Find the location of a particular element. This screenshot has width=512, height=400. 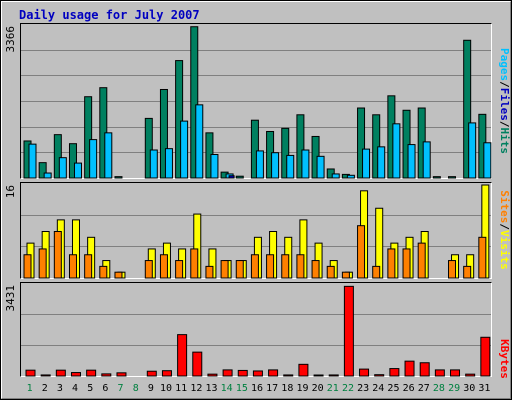

legend-hits-files-pages-part: Hits is located at coordinates (504, 141).